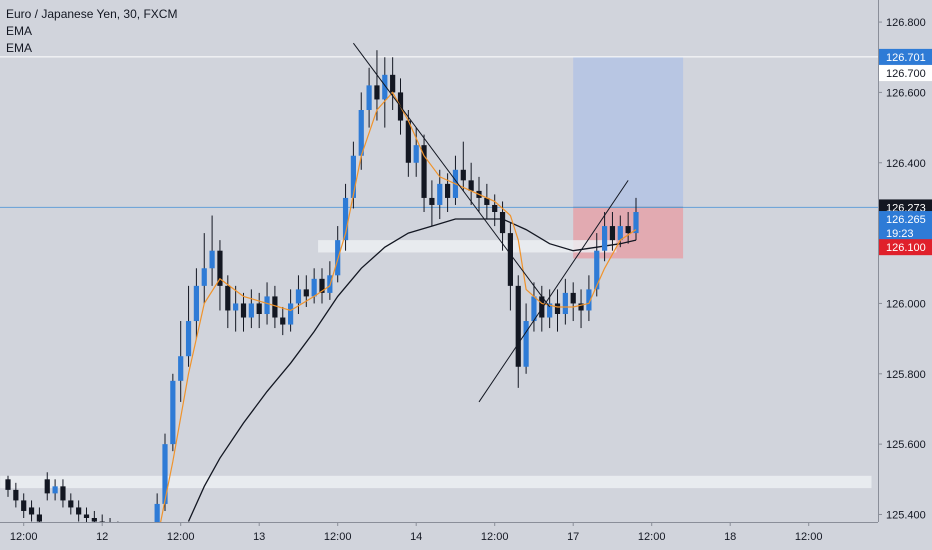 The image size is (932, 550). What do you see at coordinates (573, 537) in the screenshot?
I see `time-tick-label: 17` at bounding box center [573, 537].